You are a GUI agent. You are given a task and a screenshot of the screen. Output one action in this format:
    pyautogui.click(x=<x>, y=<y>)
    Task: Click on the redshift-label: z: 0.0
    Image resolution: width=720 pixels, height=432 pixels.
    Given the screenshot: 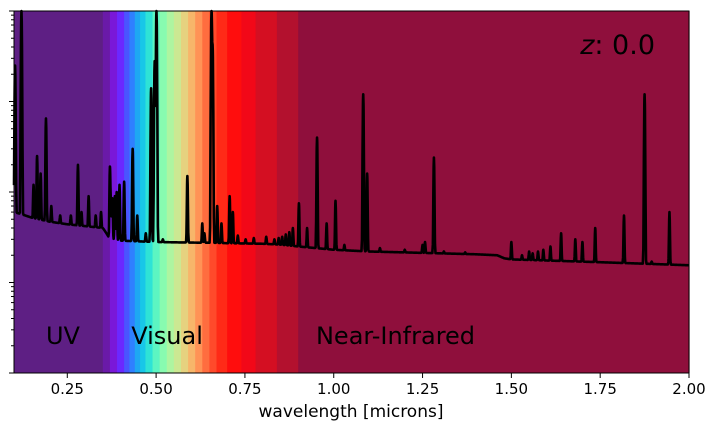 What is the action you would take?
    pyautogui.click(x=617, y=45)
    